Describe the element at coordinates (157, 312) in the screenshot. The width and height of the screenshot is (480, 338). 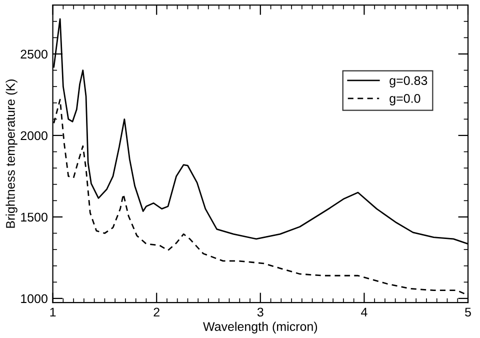
I see `x-tick-label: 2` at that location.